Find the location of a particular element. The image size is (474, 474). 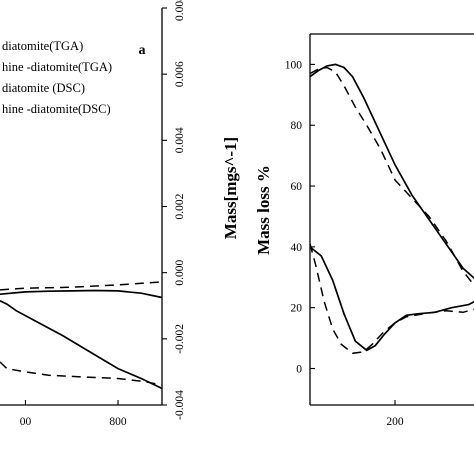

panel-b-y-tick-label: 100 is located at coordinates (294, 65).